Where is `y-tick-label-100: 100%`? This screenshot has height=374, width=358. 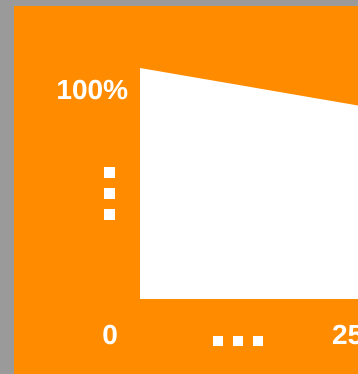 y-tick-label-100: 100% is located at coordinates (92, 89).